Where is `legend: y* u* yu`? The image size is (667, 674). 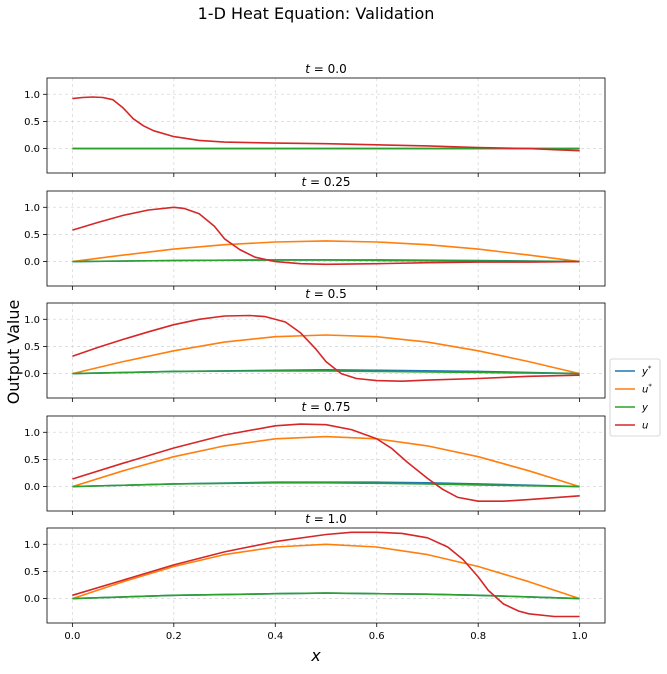 legend: y* u* yu is located at coordinates (635, 397).